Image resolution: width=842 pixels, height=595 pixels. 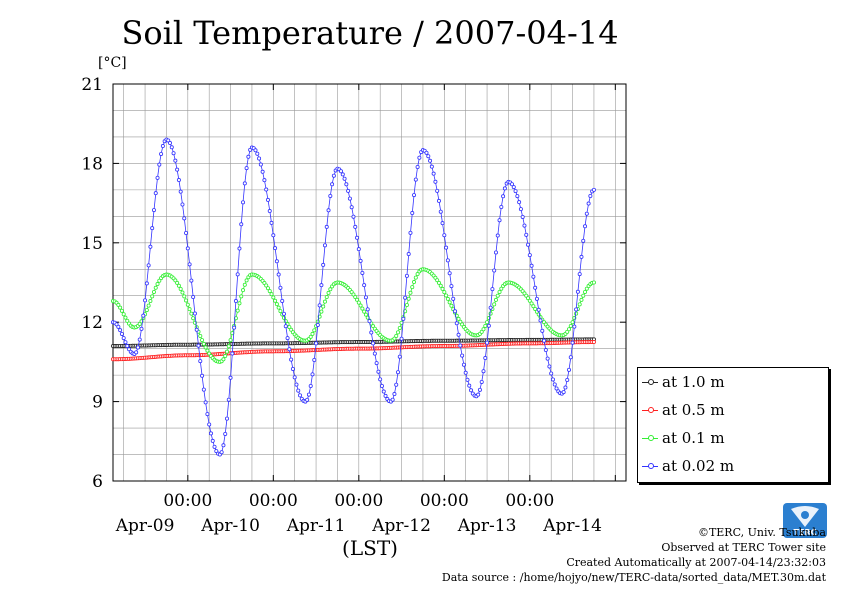 What do you see at coordinates (92, 323) in the screenshot?
I see `y-tick-label: 12` at bounding box center [92, 323].